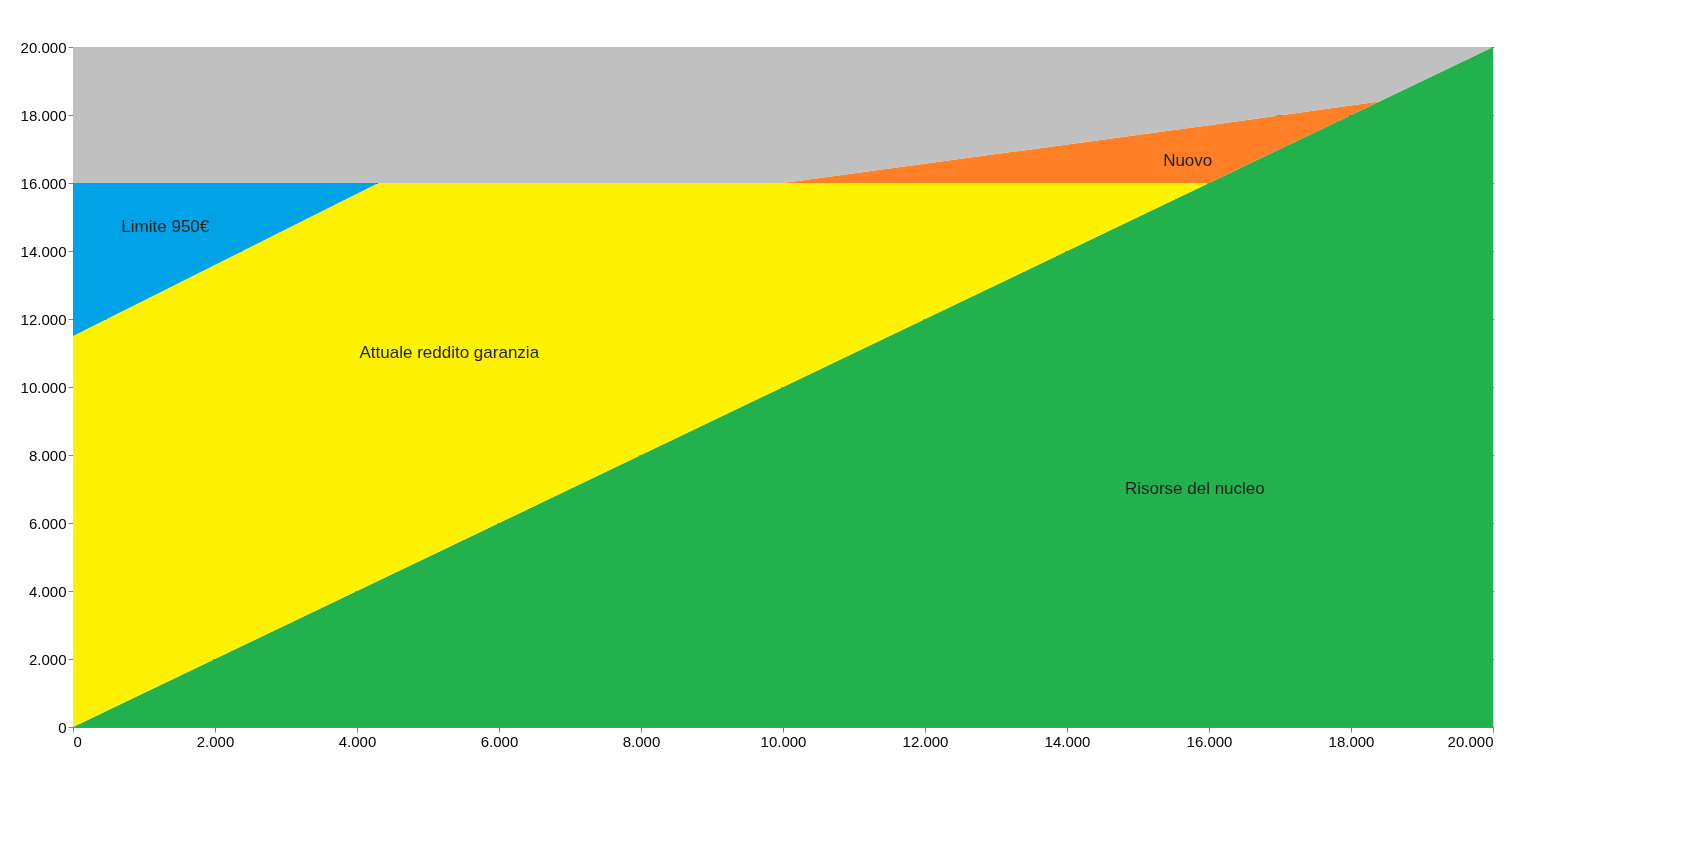  Describe the element at coordinates (43, 183) in the screenshot. I see `y-tick-label: 16.000` at that location.